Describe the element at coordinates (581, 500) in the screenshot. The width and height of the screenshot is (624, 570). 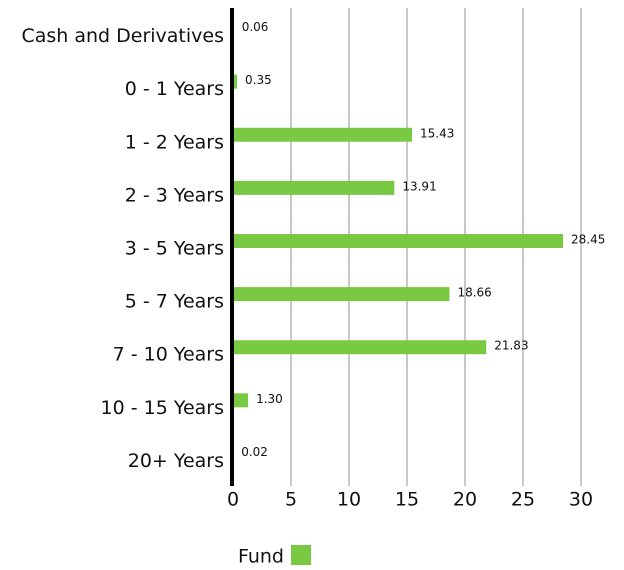
I see `x-tick-label: 30` at that location.